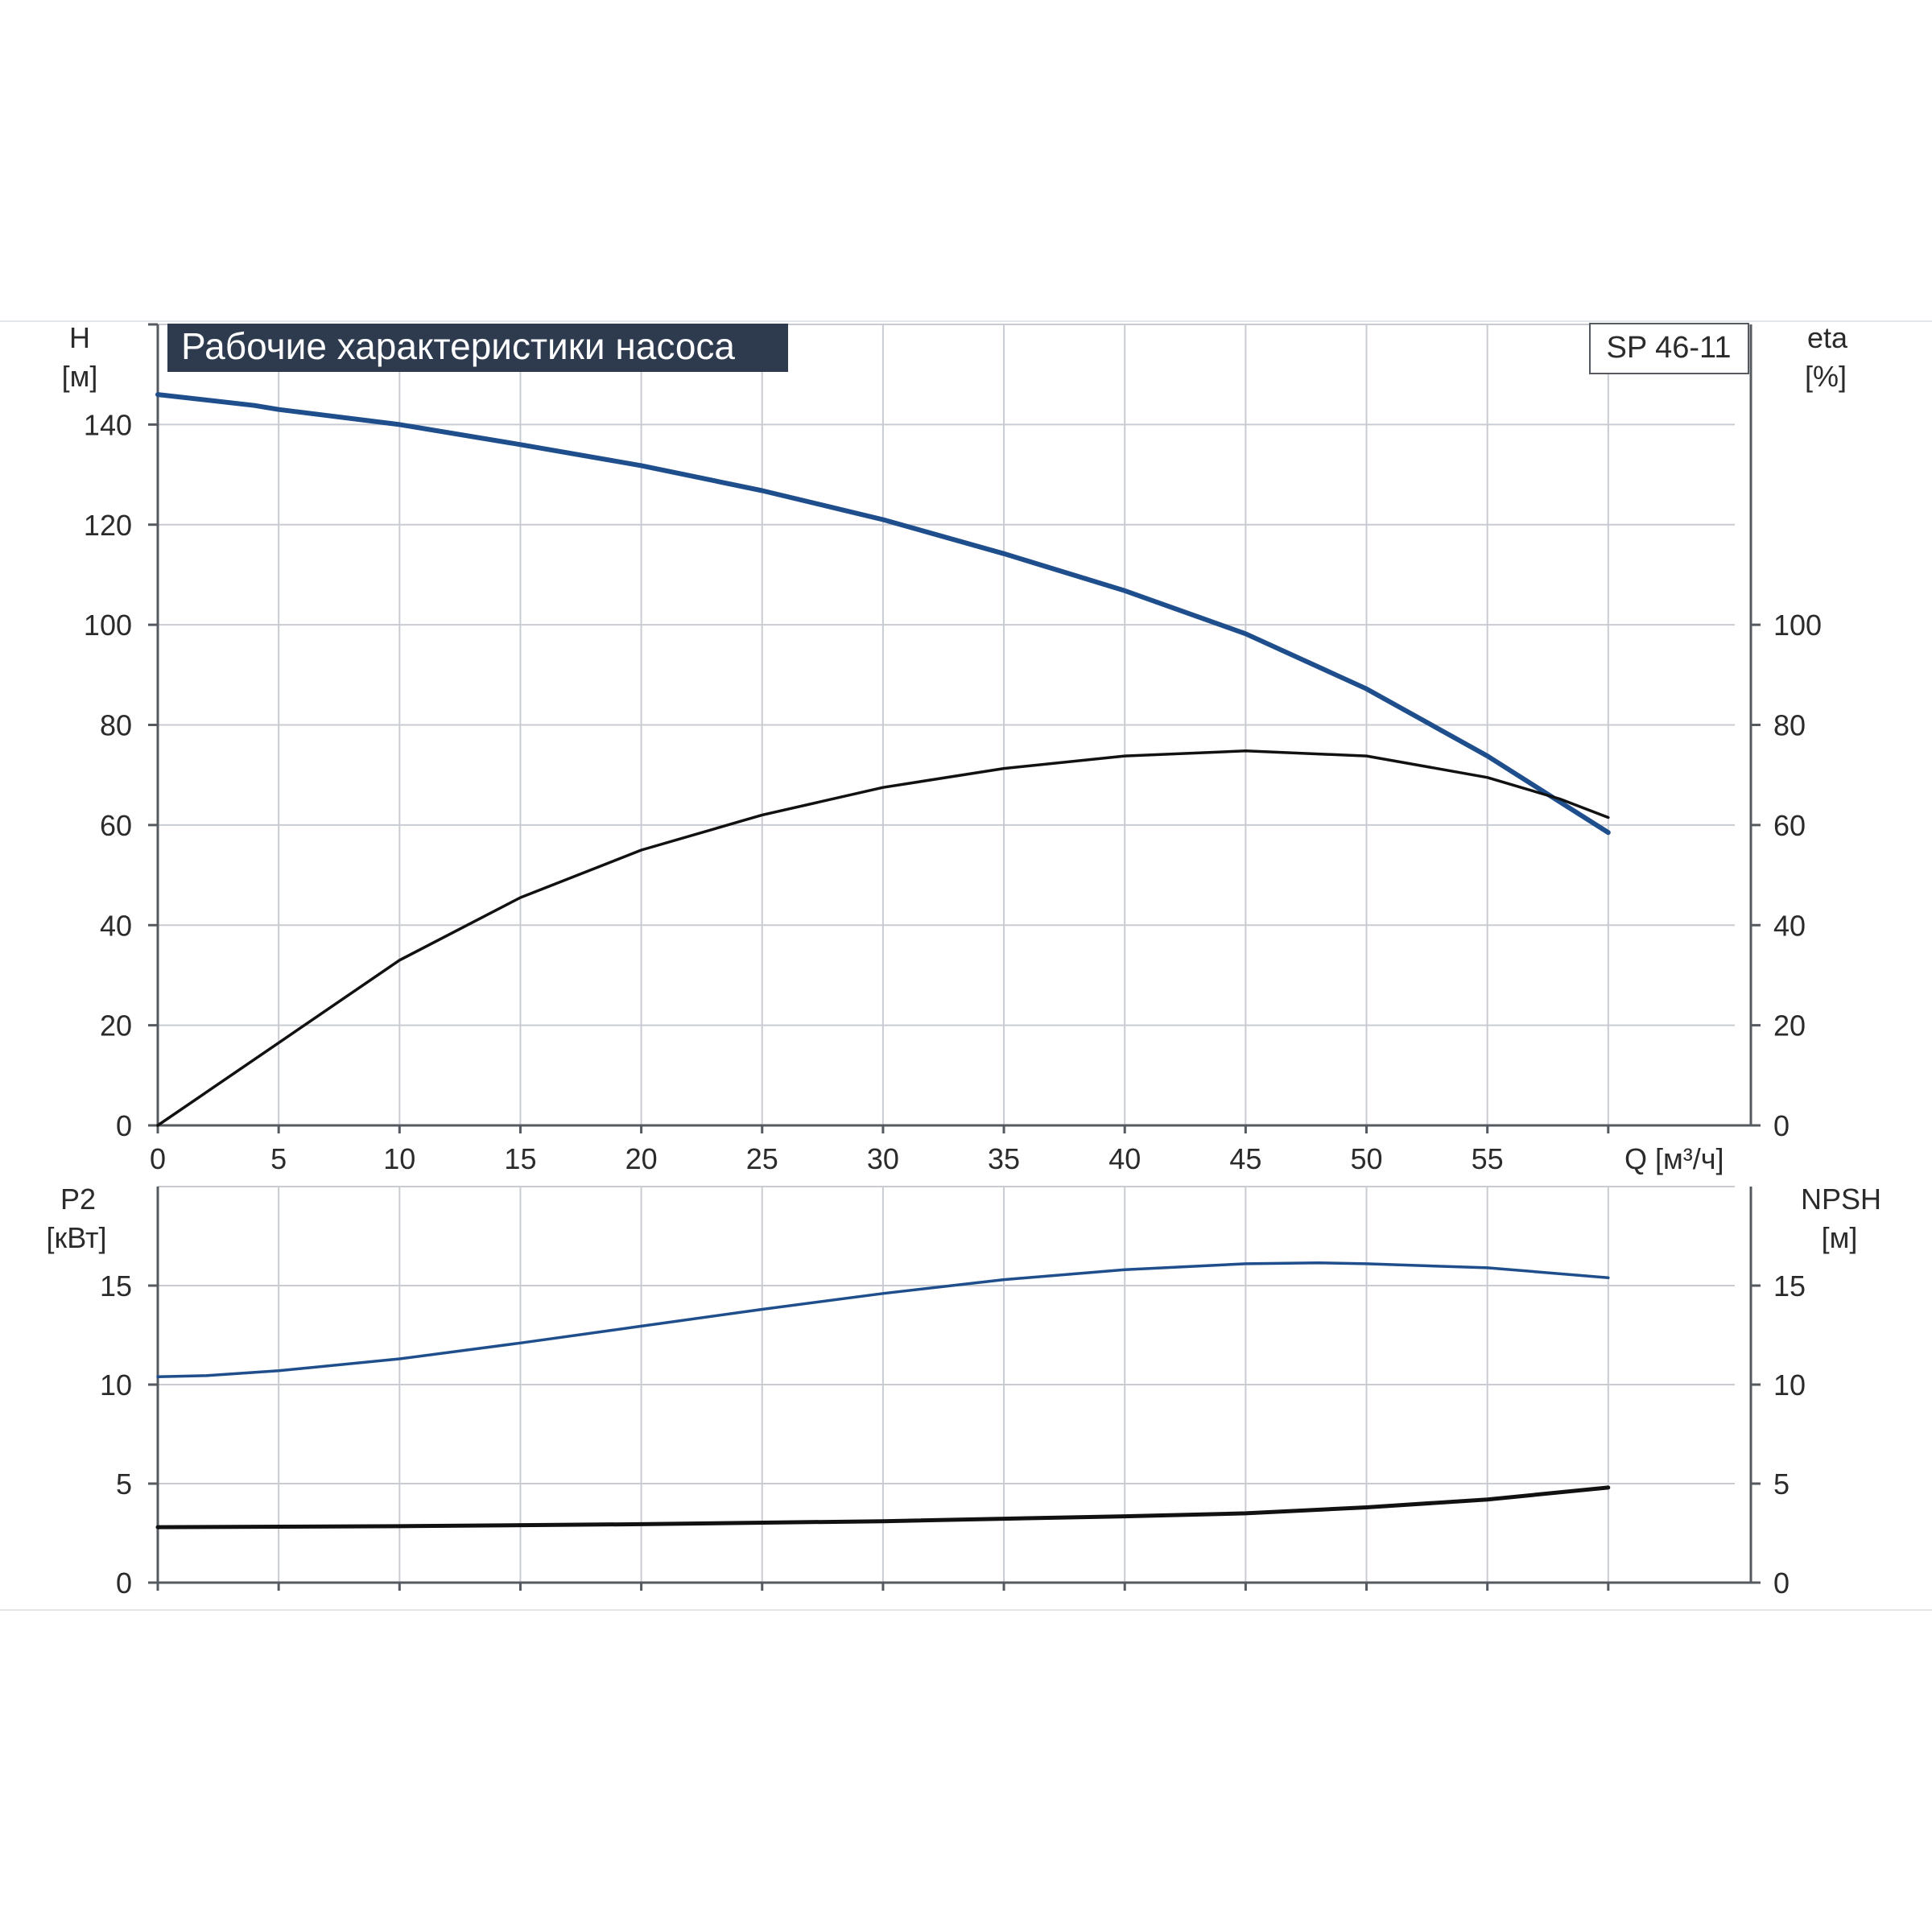  I want to click on flow-axis-label: Q [м³/ч], so click(1674, 1158).